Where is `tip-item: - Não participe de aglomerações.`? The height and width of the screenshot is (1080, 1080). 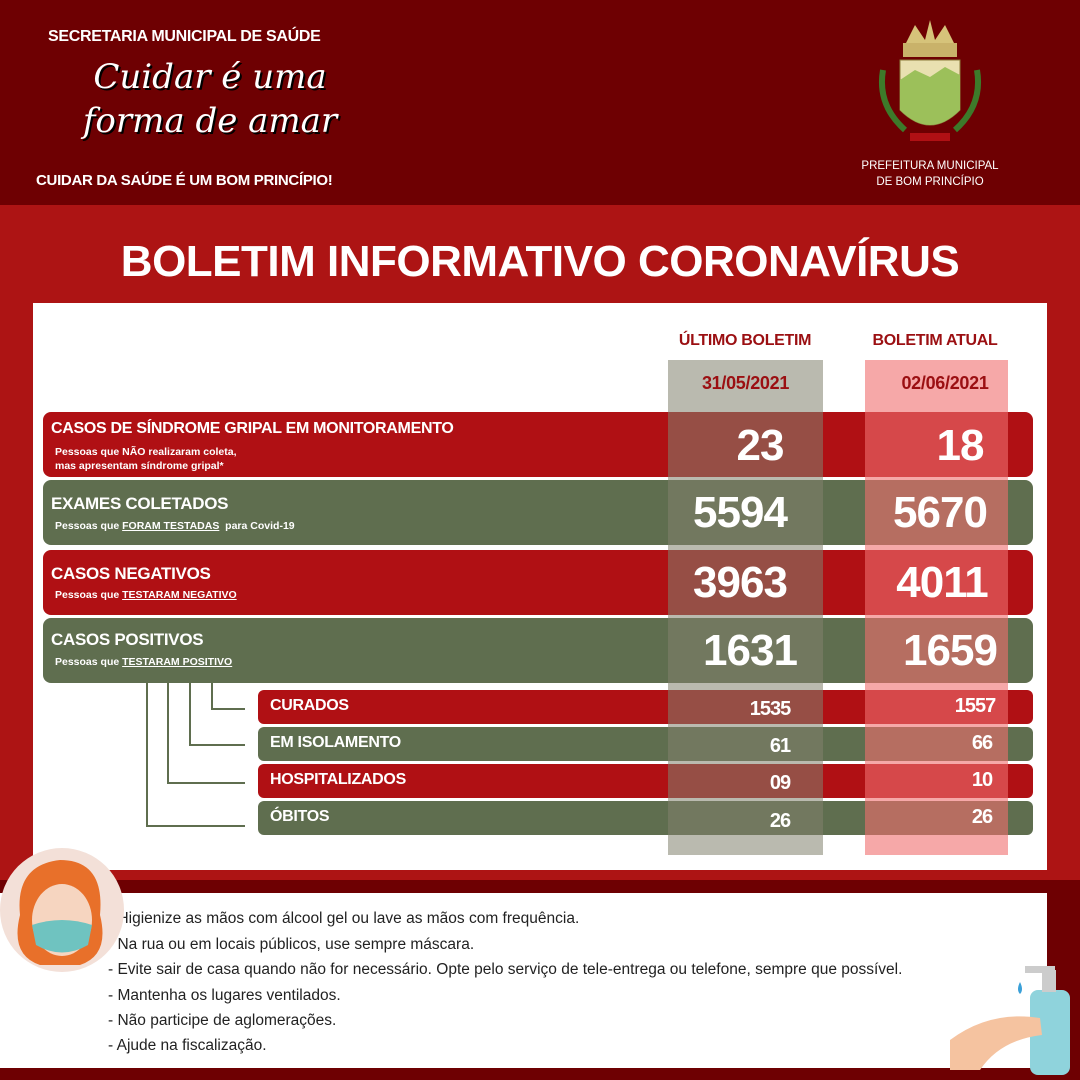 tip-item: - Não participe de aglomerações. is located at coordinates (222, 1020).